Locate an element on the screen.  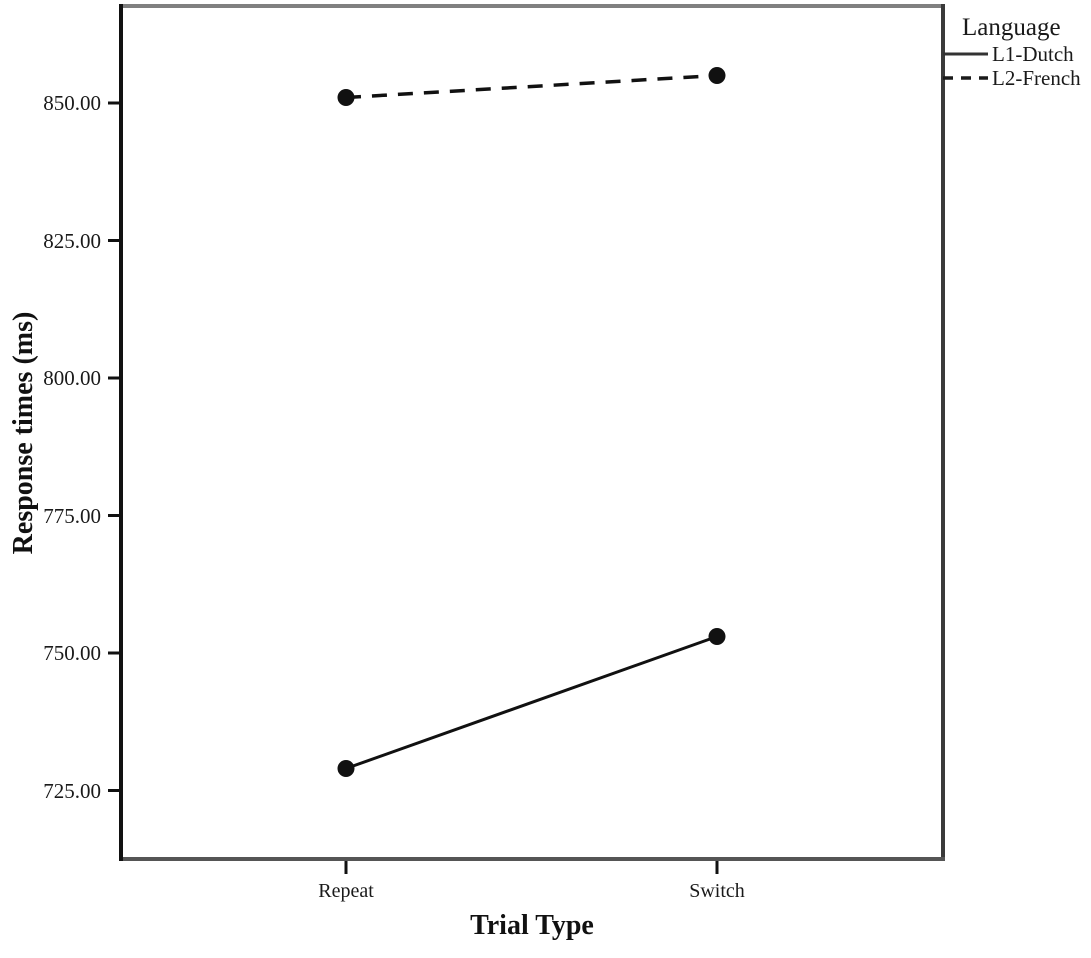
y-tick-label: 825.00 is located at coordinates (72, 240).